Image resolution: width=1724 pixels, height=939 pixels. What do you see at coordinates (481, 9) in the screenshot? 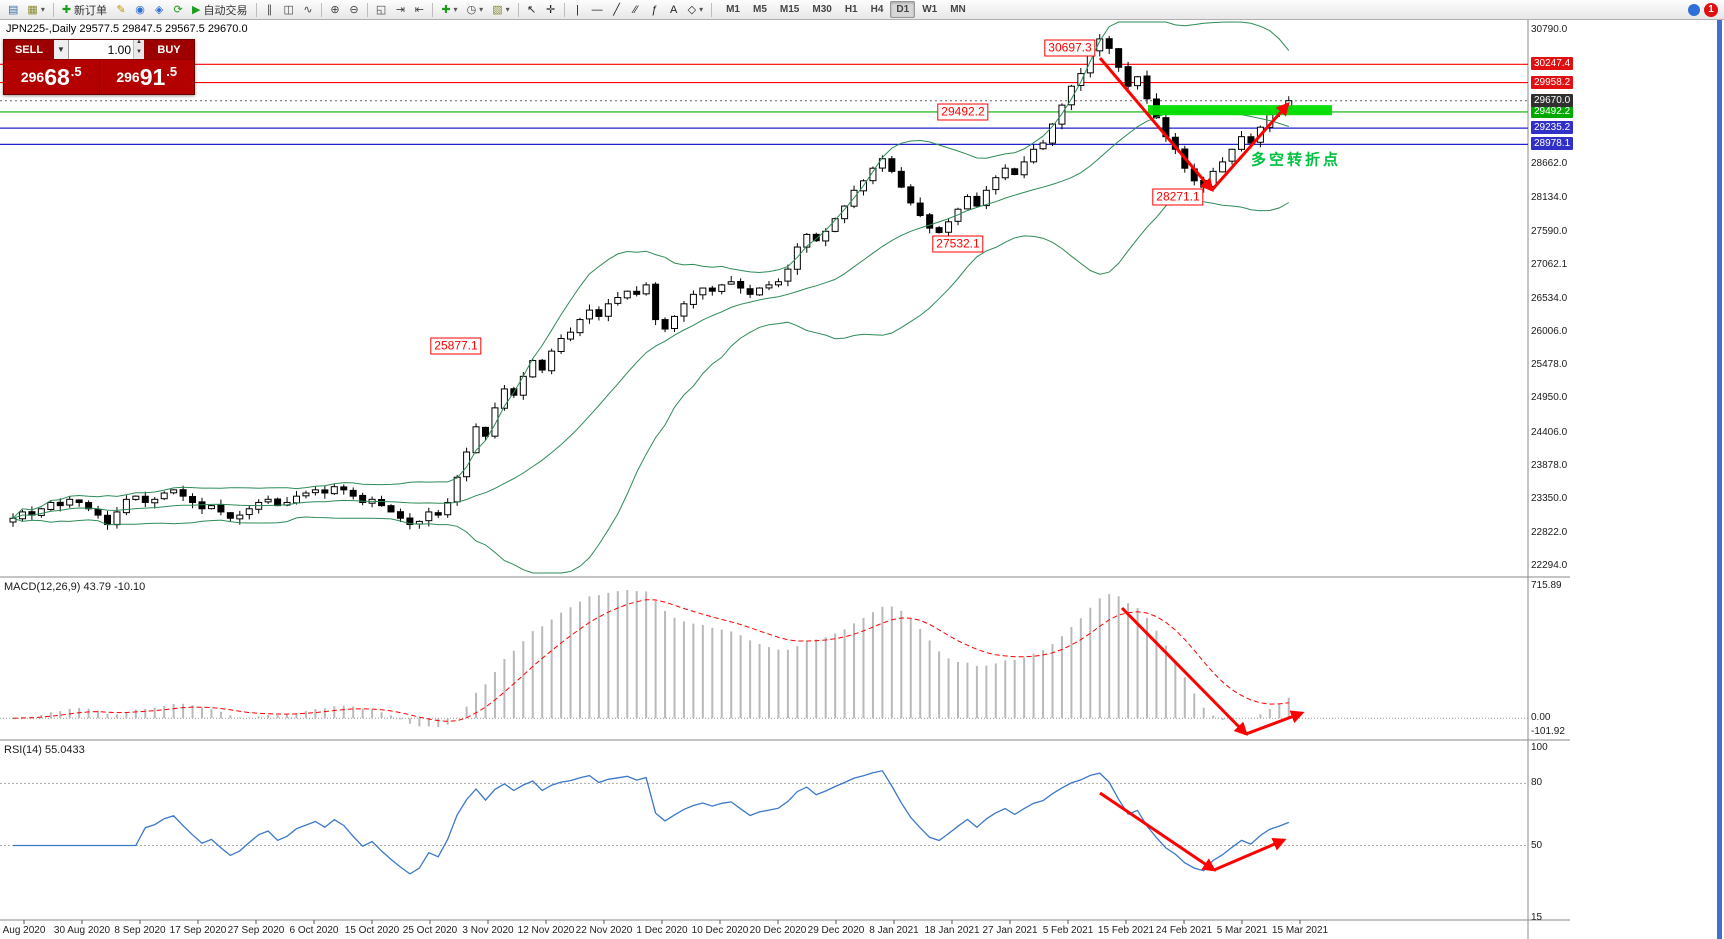
I see `periods-dropdown-icon: ▾` at bounding box center [481, 9].